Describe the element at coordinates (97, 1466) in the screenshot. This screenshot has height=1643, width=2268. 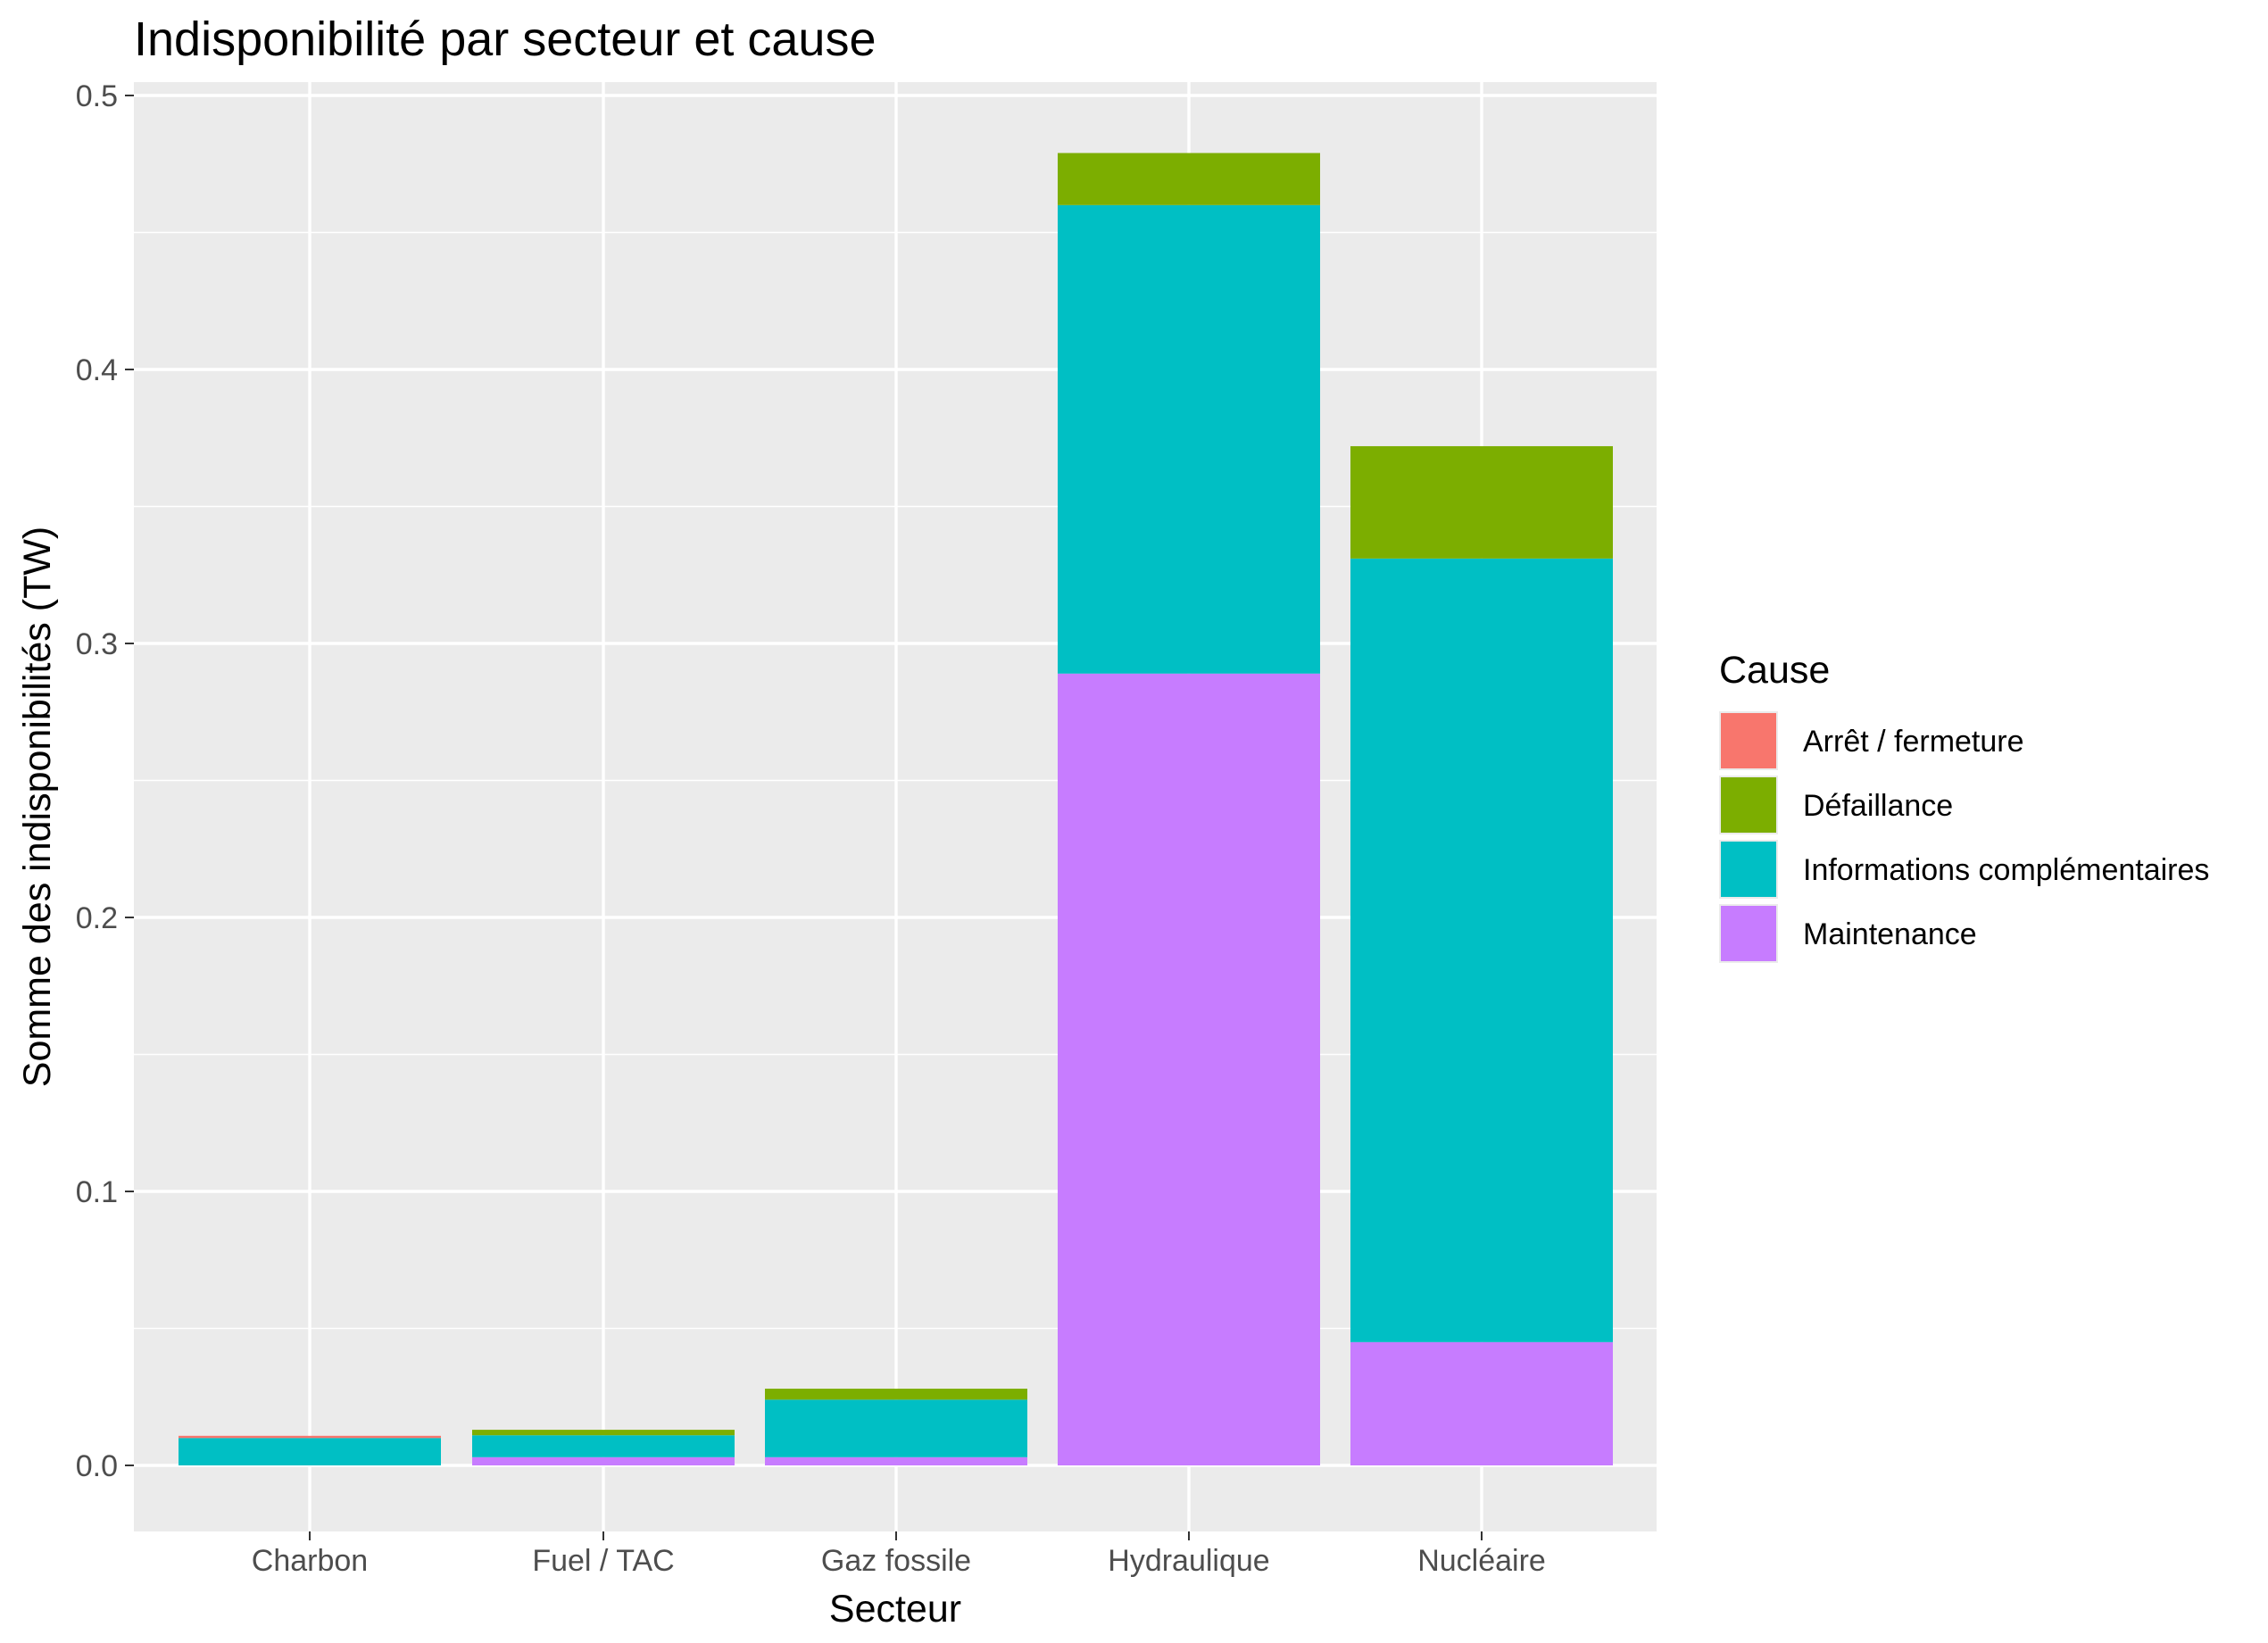
I see `y-tick-label: 0.0` at that location.